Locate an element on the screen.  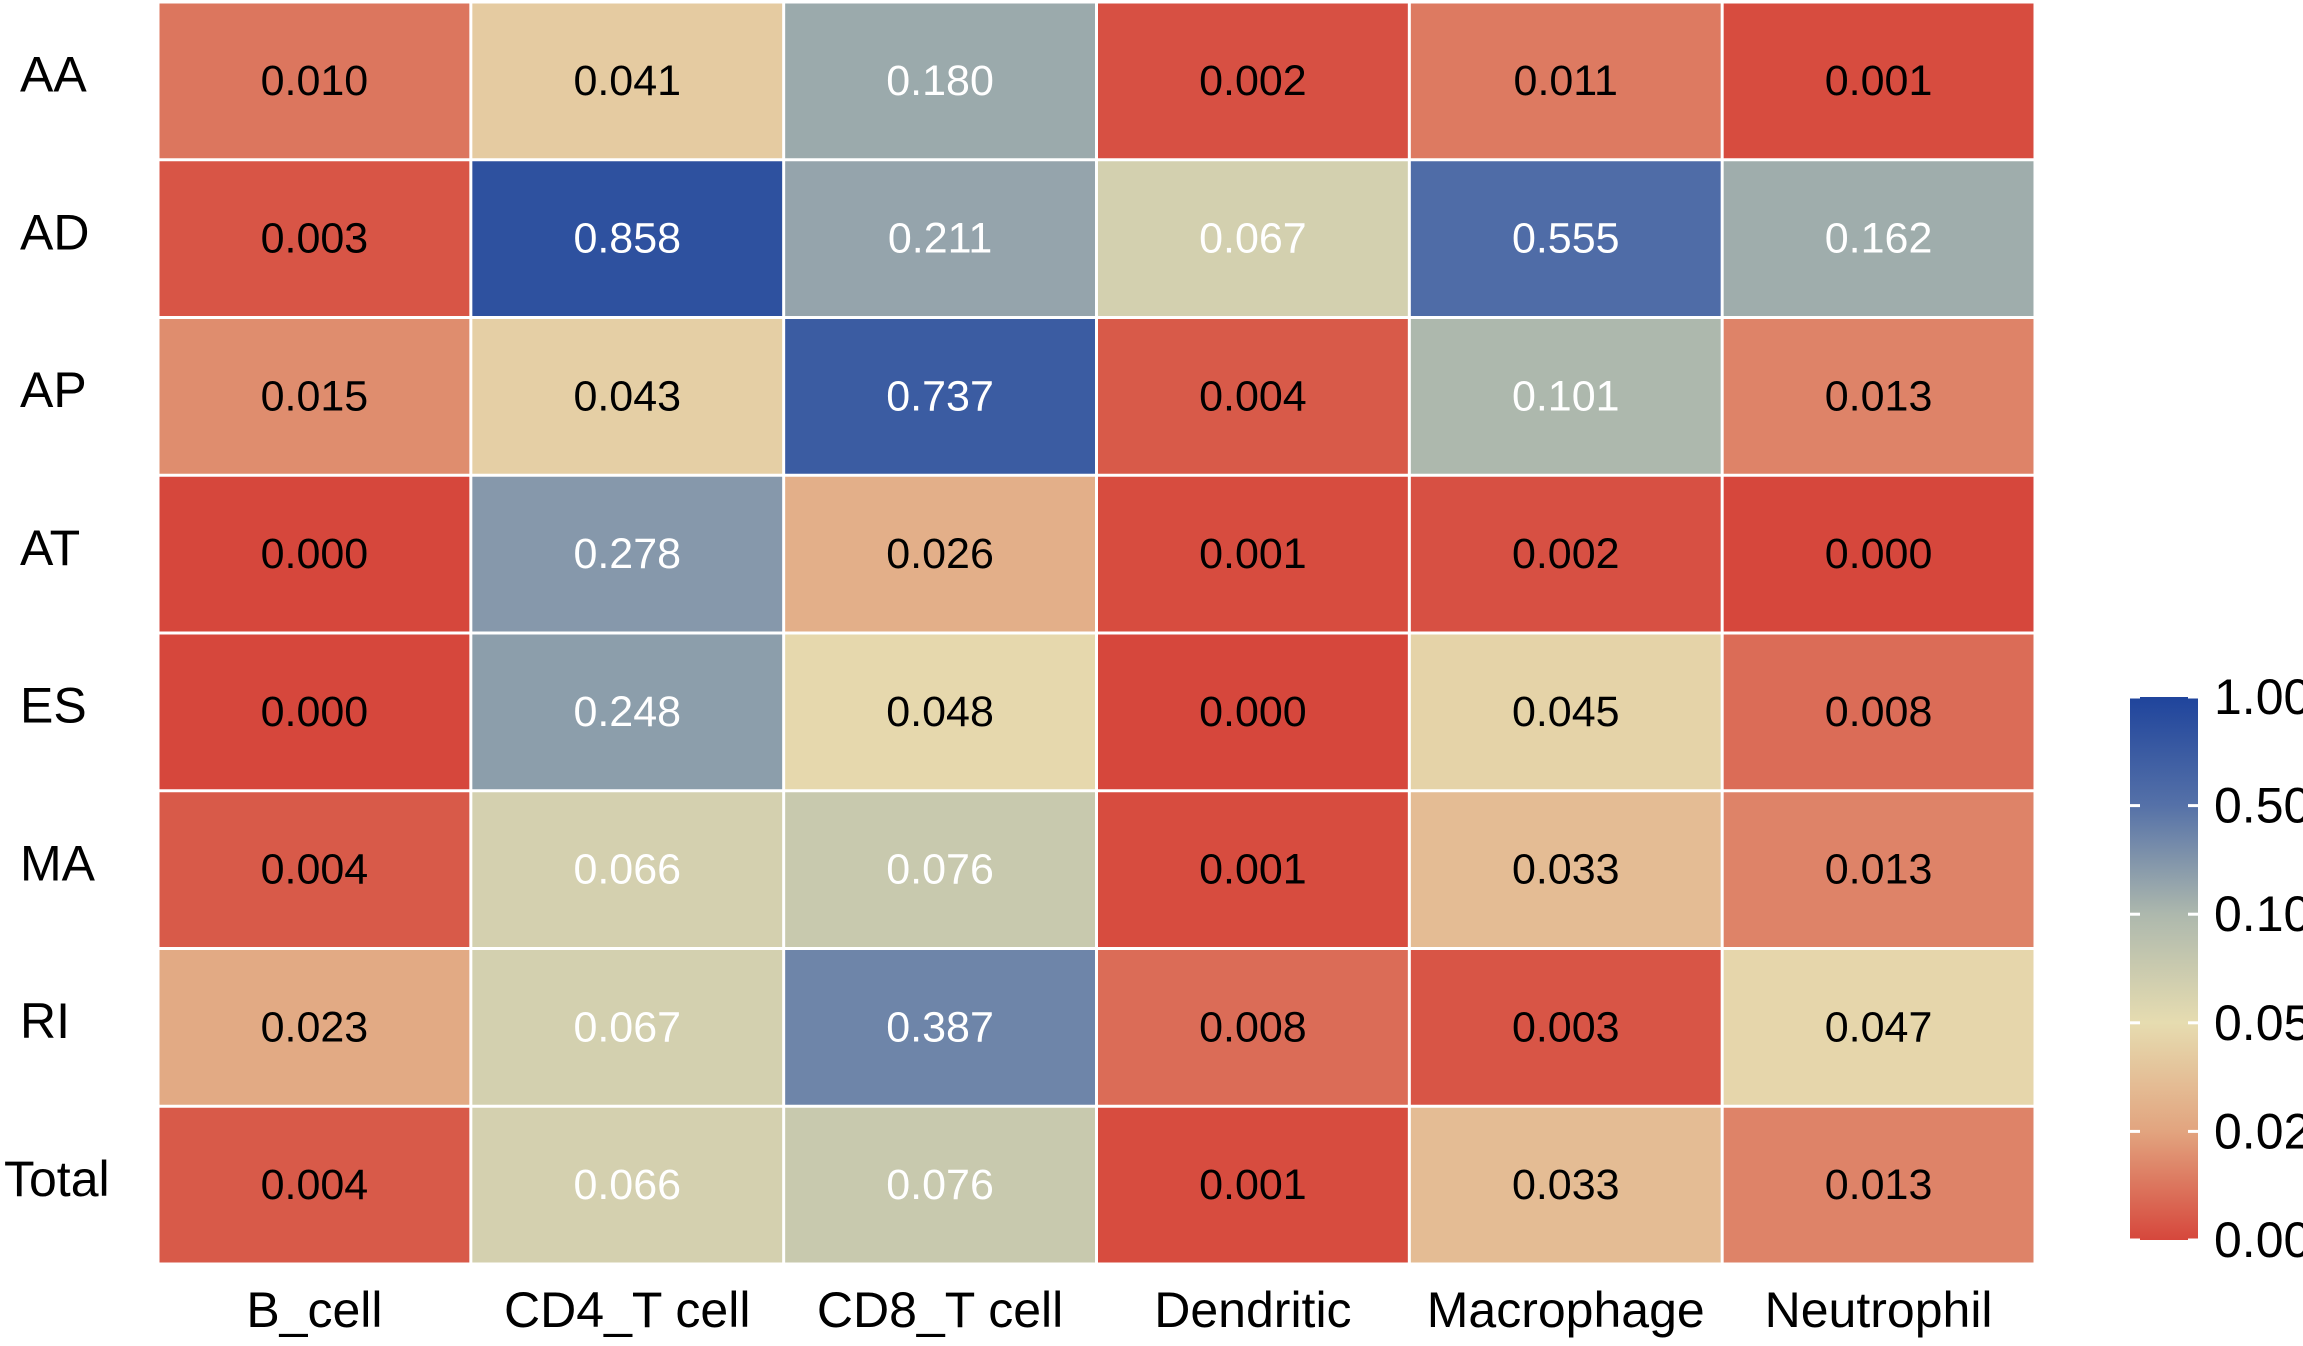
column-label: B_cell is located at coordinates (314, 1310).